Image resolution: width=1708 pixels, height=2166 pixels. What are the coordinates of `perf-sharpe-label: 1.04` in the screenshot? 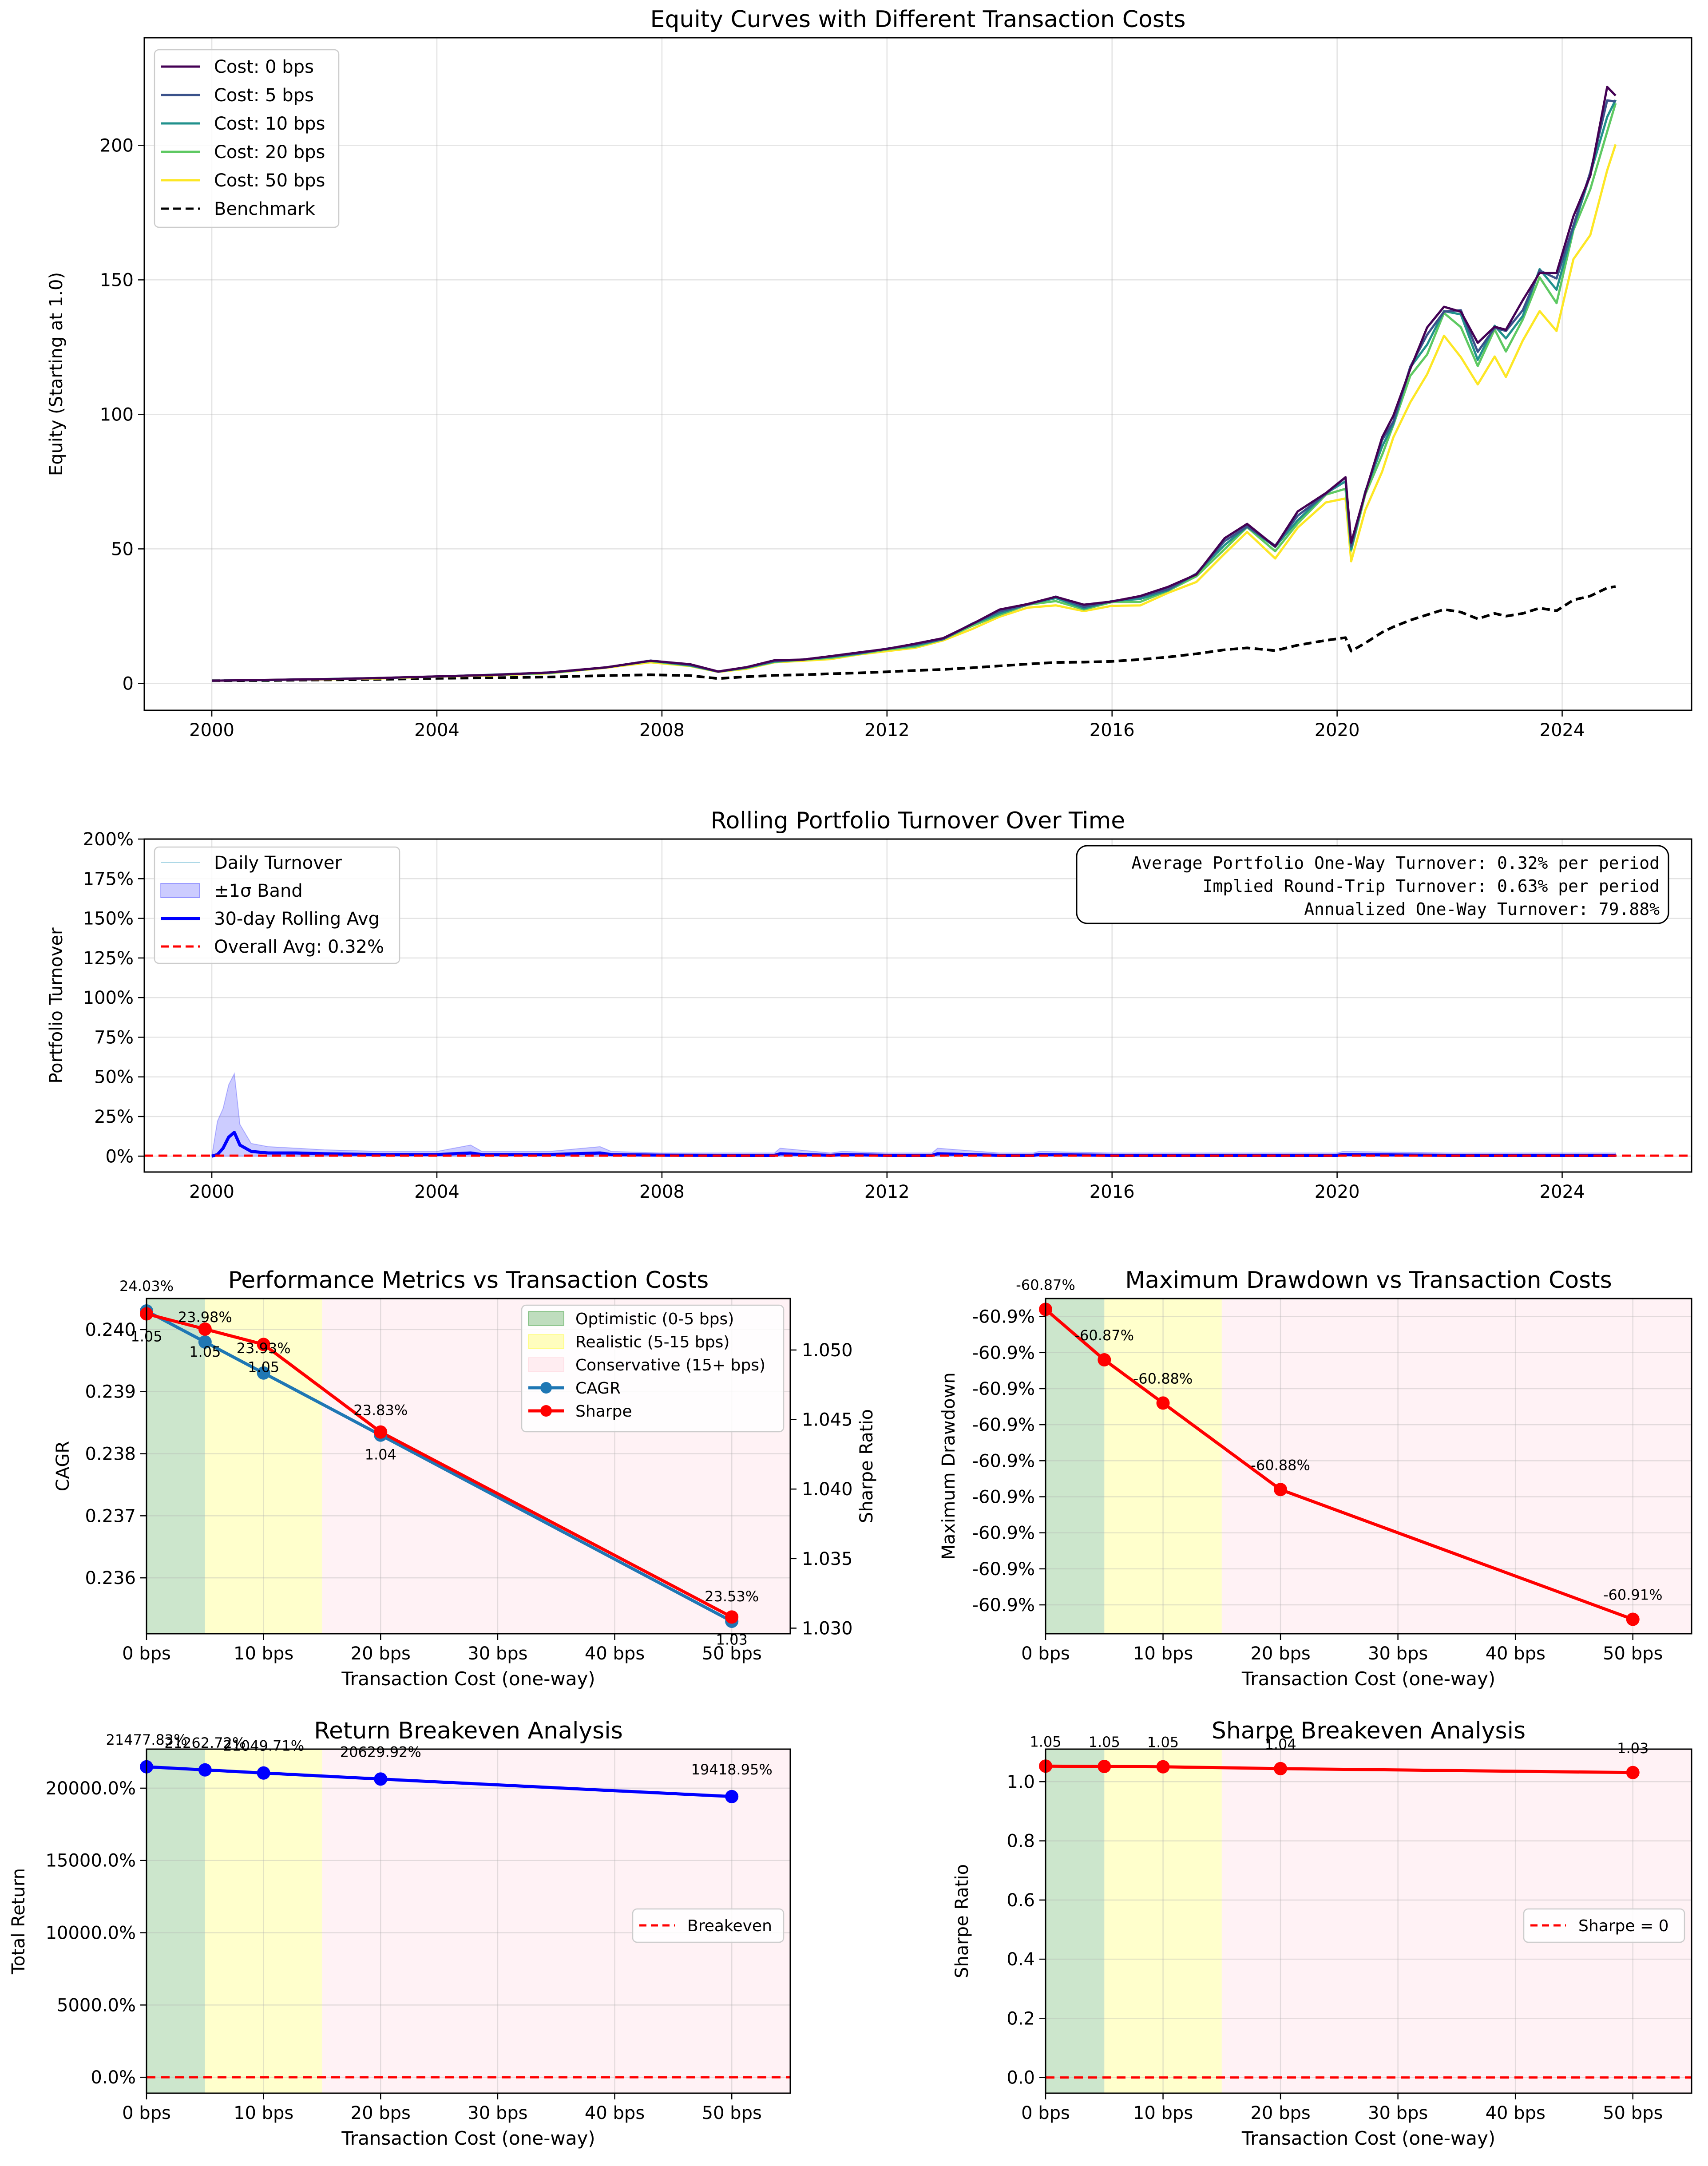 It's located at (380, 1454).